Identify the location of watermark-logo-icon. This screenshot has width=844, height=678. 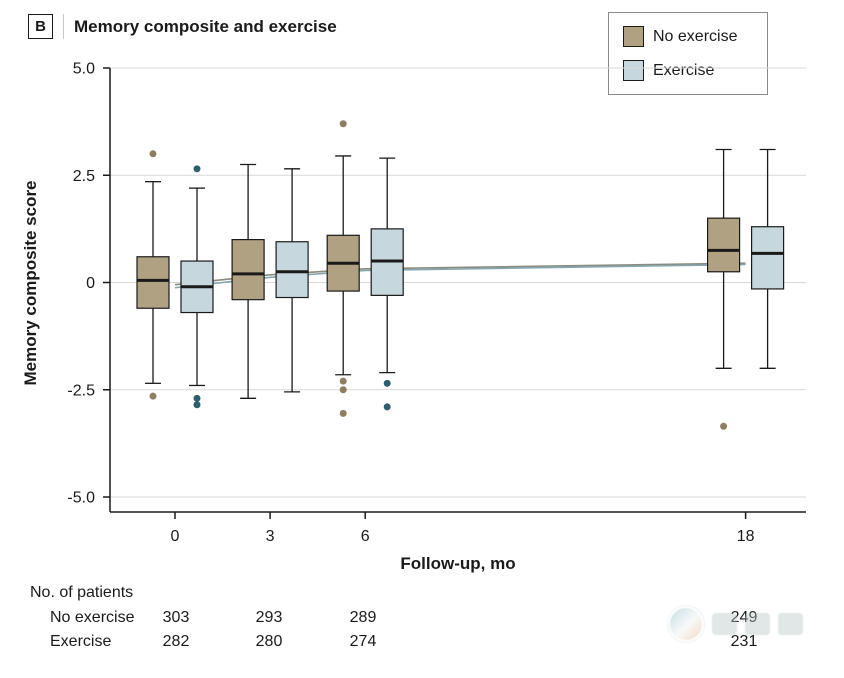
(686, 624).